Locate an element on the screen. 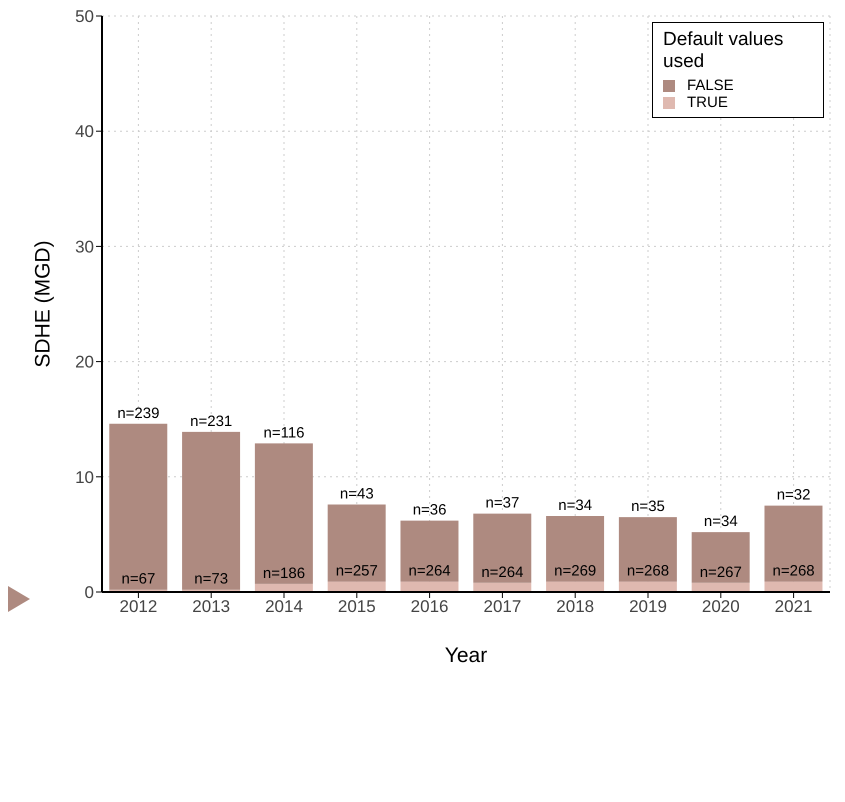 Image resolution: width=845 pixels, height=802 pixels. x-tick-label: 2018 is located at coordinates (575, 606).